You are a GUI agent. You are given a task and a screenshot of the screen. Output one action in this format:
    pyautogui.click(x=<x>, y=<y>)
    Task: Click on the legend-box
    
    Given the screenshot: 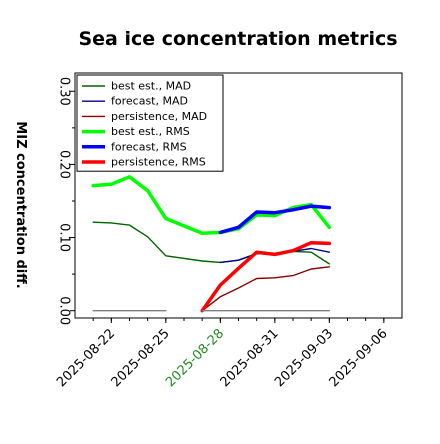 What is the action you would take?
    pyautogui.click(x=150, y=123)
    